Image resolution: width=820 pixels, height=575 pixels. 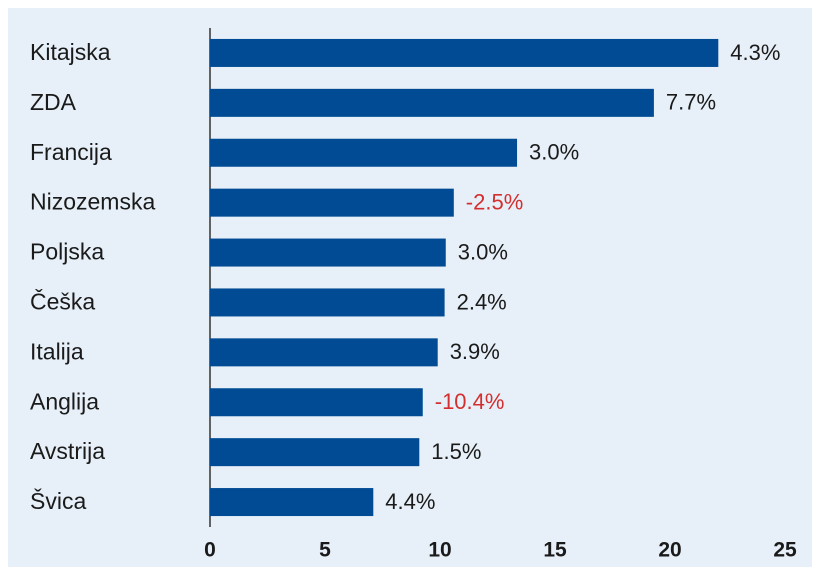 I want to click on bar-annotation: 3.9%, so click(x=475, y=351).